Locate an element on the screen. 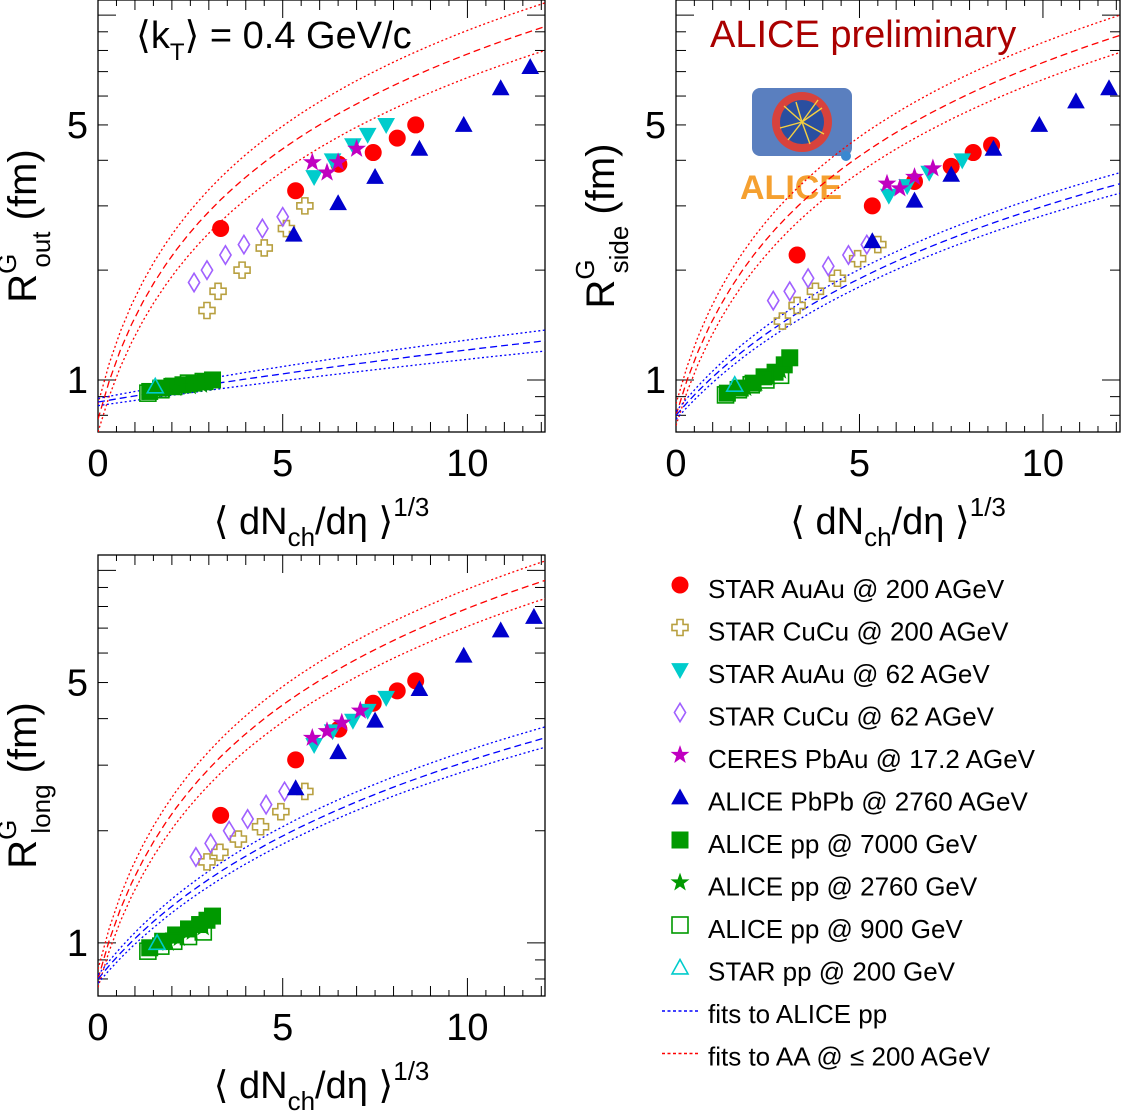 This screenshot has width=1124, height=1112. alice-logo-rays is located at coordinates (802, 122).